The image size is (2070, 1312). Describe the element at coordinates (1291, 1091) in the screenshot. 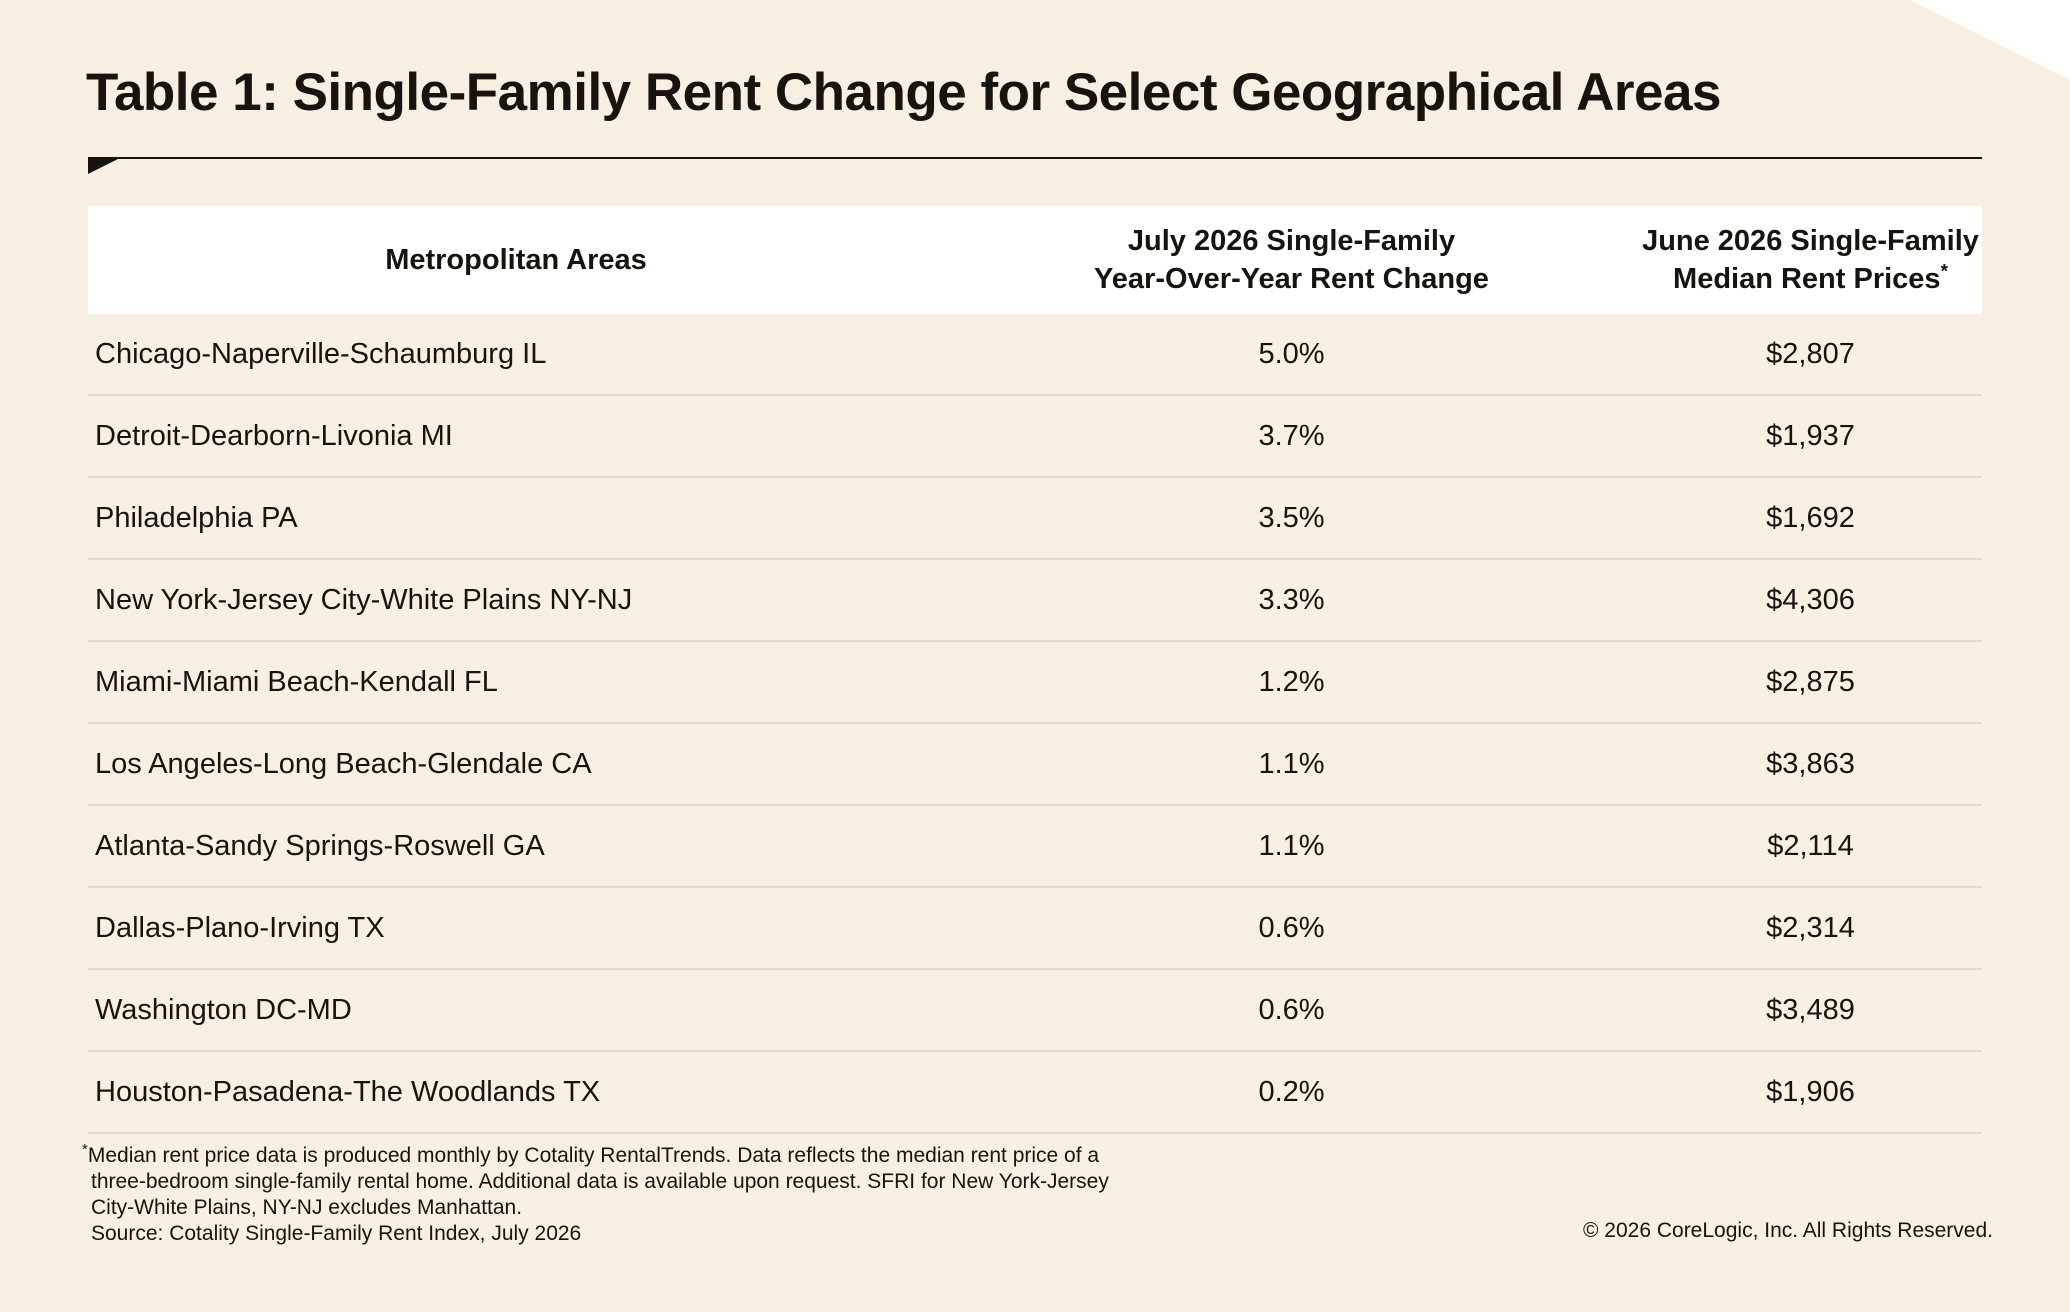

I see `cell-yoy-change: 0.2%` at that location.